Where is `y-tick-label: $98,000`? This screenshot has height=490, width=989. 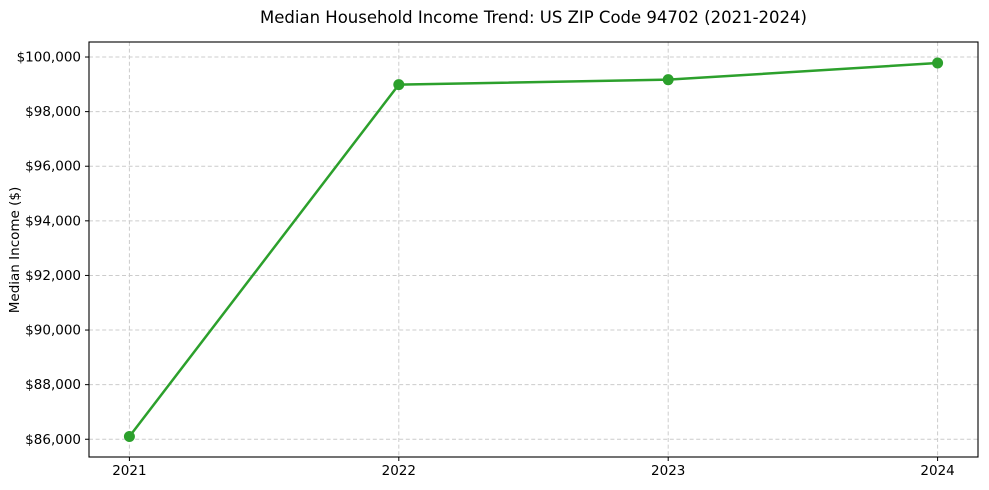 y-tick-label: $98,000 is located at coordinates (53, 112).